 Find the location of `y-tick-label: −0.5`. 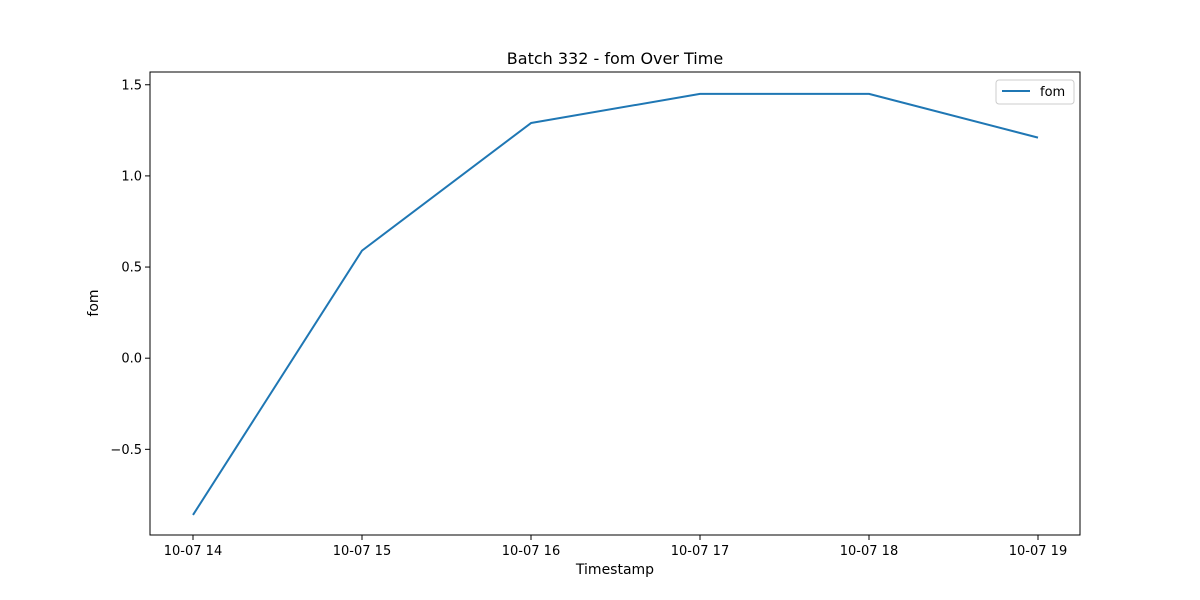

y-tick-label: −0.5 is located at coordinates (126, 450).